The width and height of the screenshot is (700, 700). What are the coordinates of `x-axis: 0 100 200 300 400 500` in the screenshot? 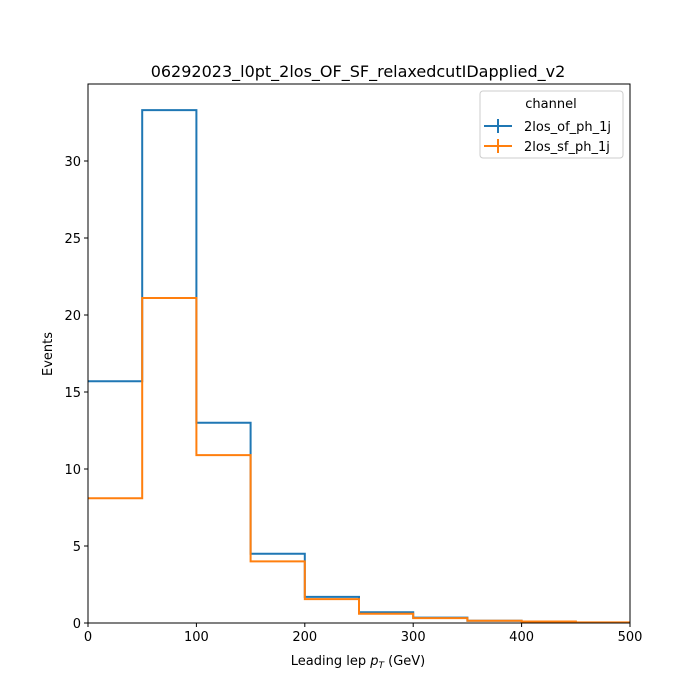 It's located at (363, 634).